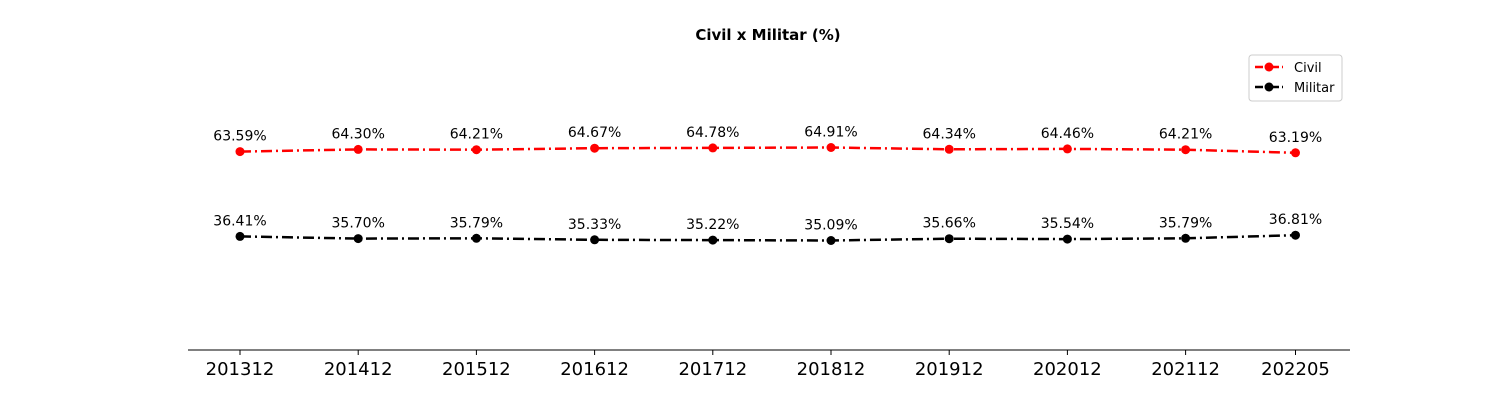 The height and width of the screenshot is (400, 1500). I want to click on legend: Civil Militar, so click(1295, 78).